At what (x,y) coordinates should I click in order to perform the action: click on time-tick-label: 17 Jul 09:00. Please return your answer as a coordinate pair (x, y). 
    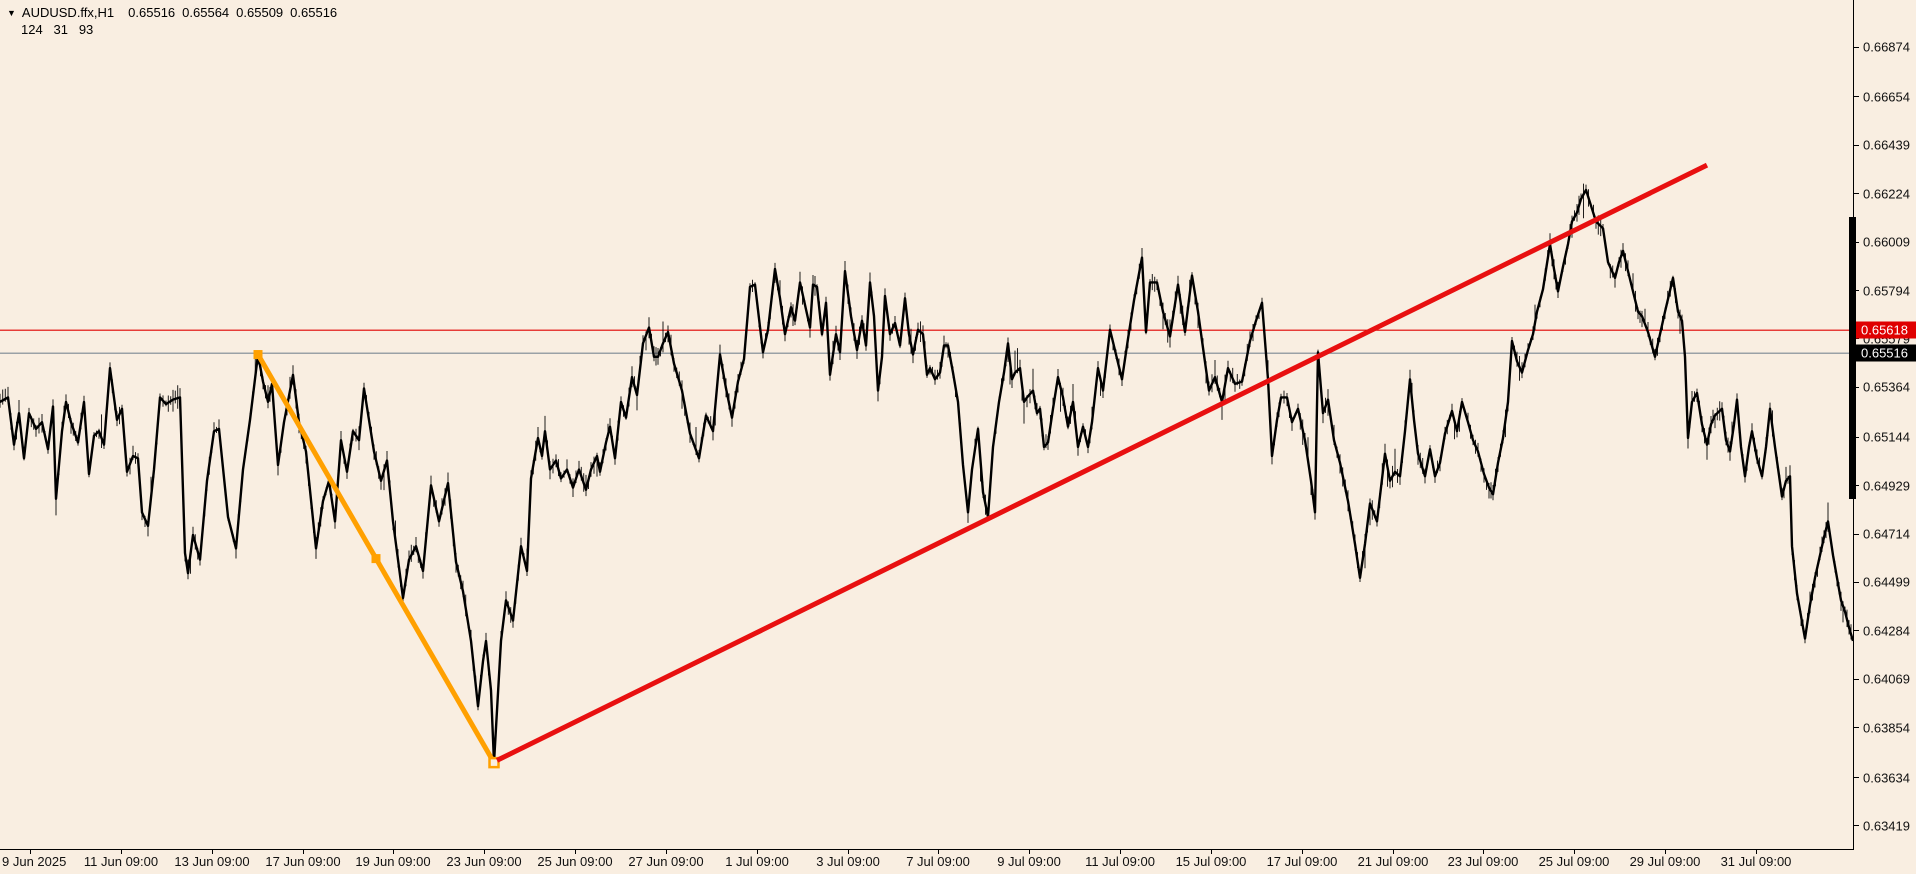
    Looking at the image, I should click on (1302, 861).